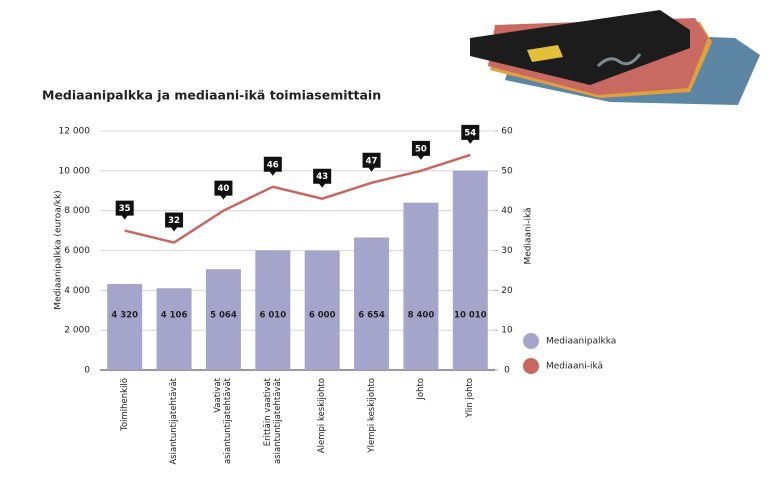 The image size is (768, 485). Describe the element at coordinates (223, 421) in the screenshot. I see `x-tick-label: Vaativat asiantuntijatehtävät` at that location.